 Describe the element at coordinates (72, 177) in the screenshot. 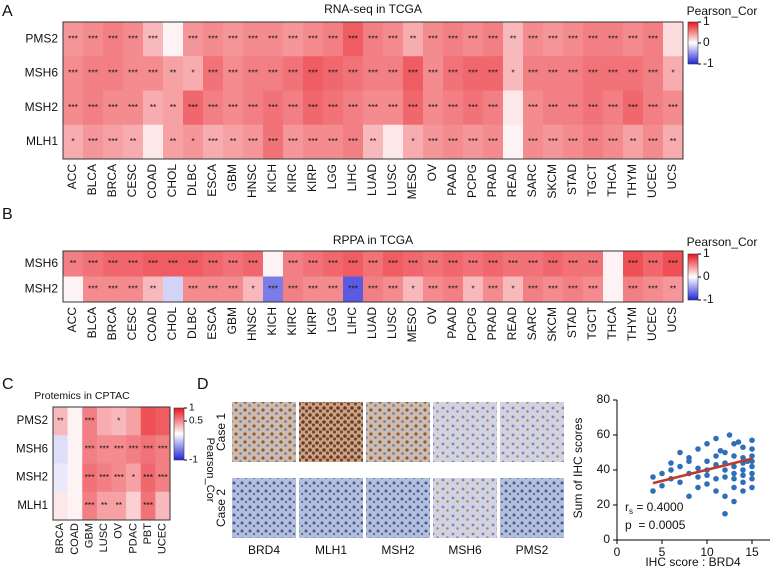

I see `column-label: ACC` at that location.